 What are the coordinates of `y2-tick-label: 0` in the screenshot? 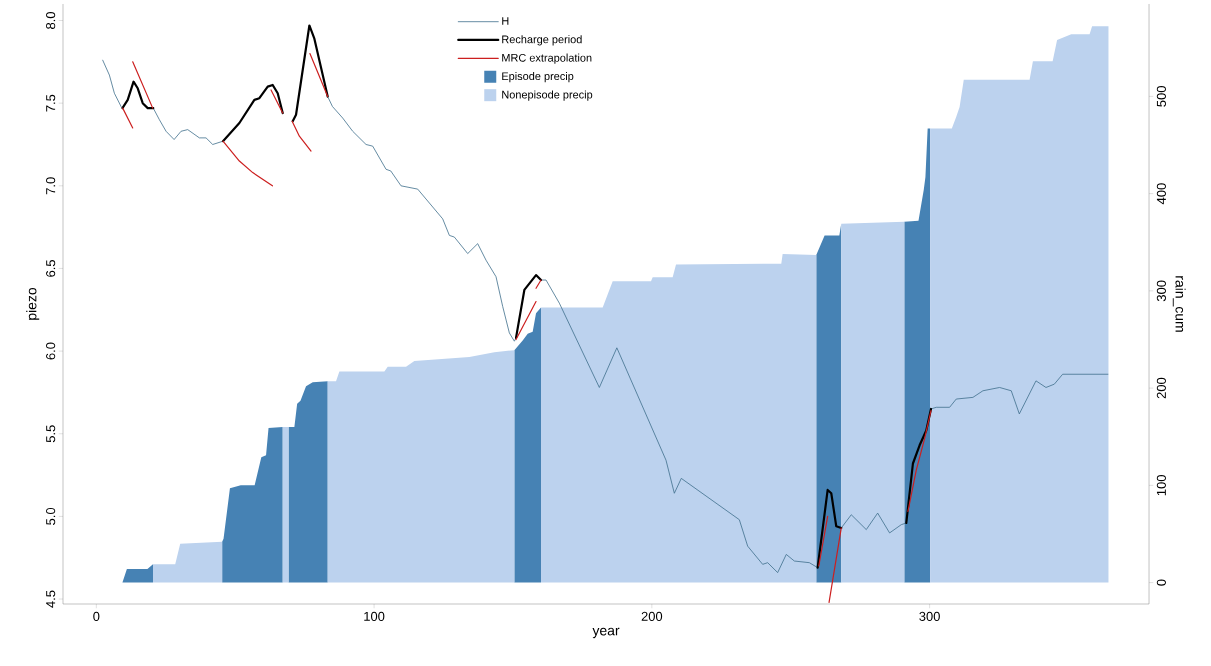 It's located at (1161, 582).